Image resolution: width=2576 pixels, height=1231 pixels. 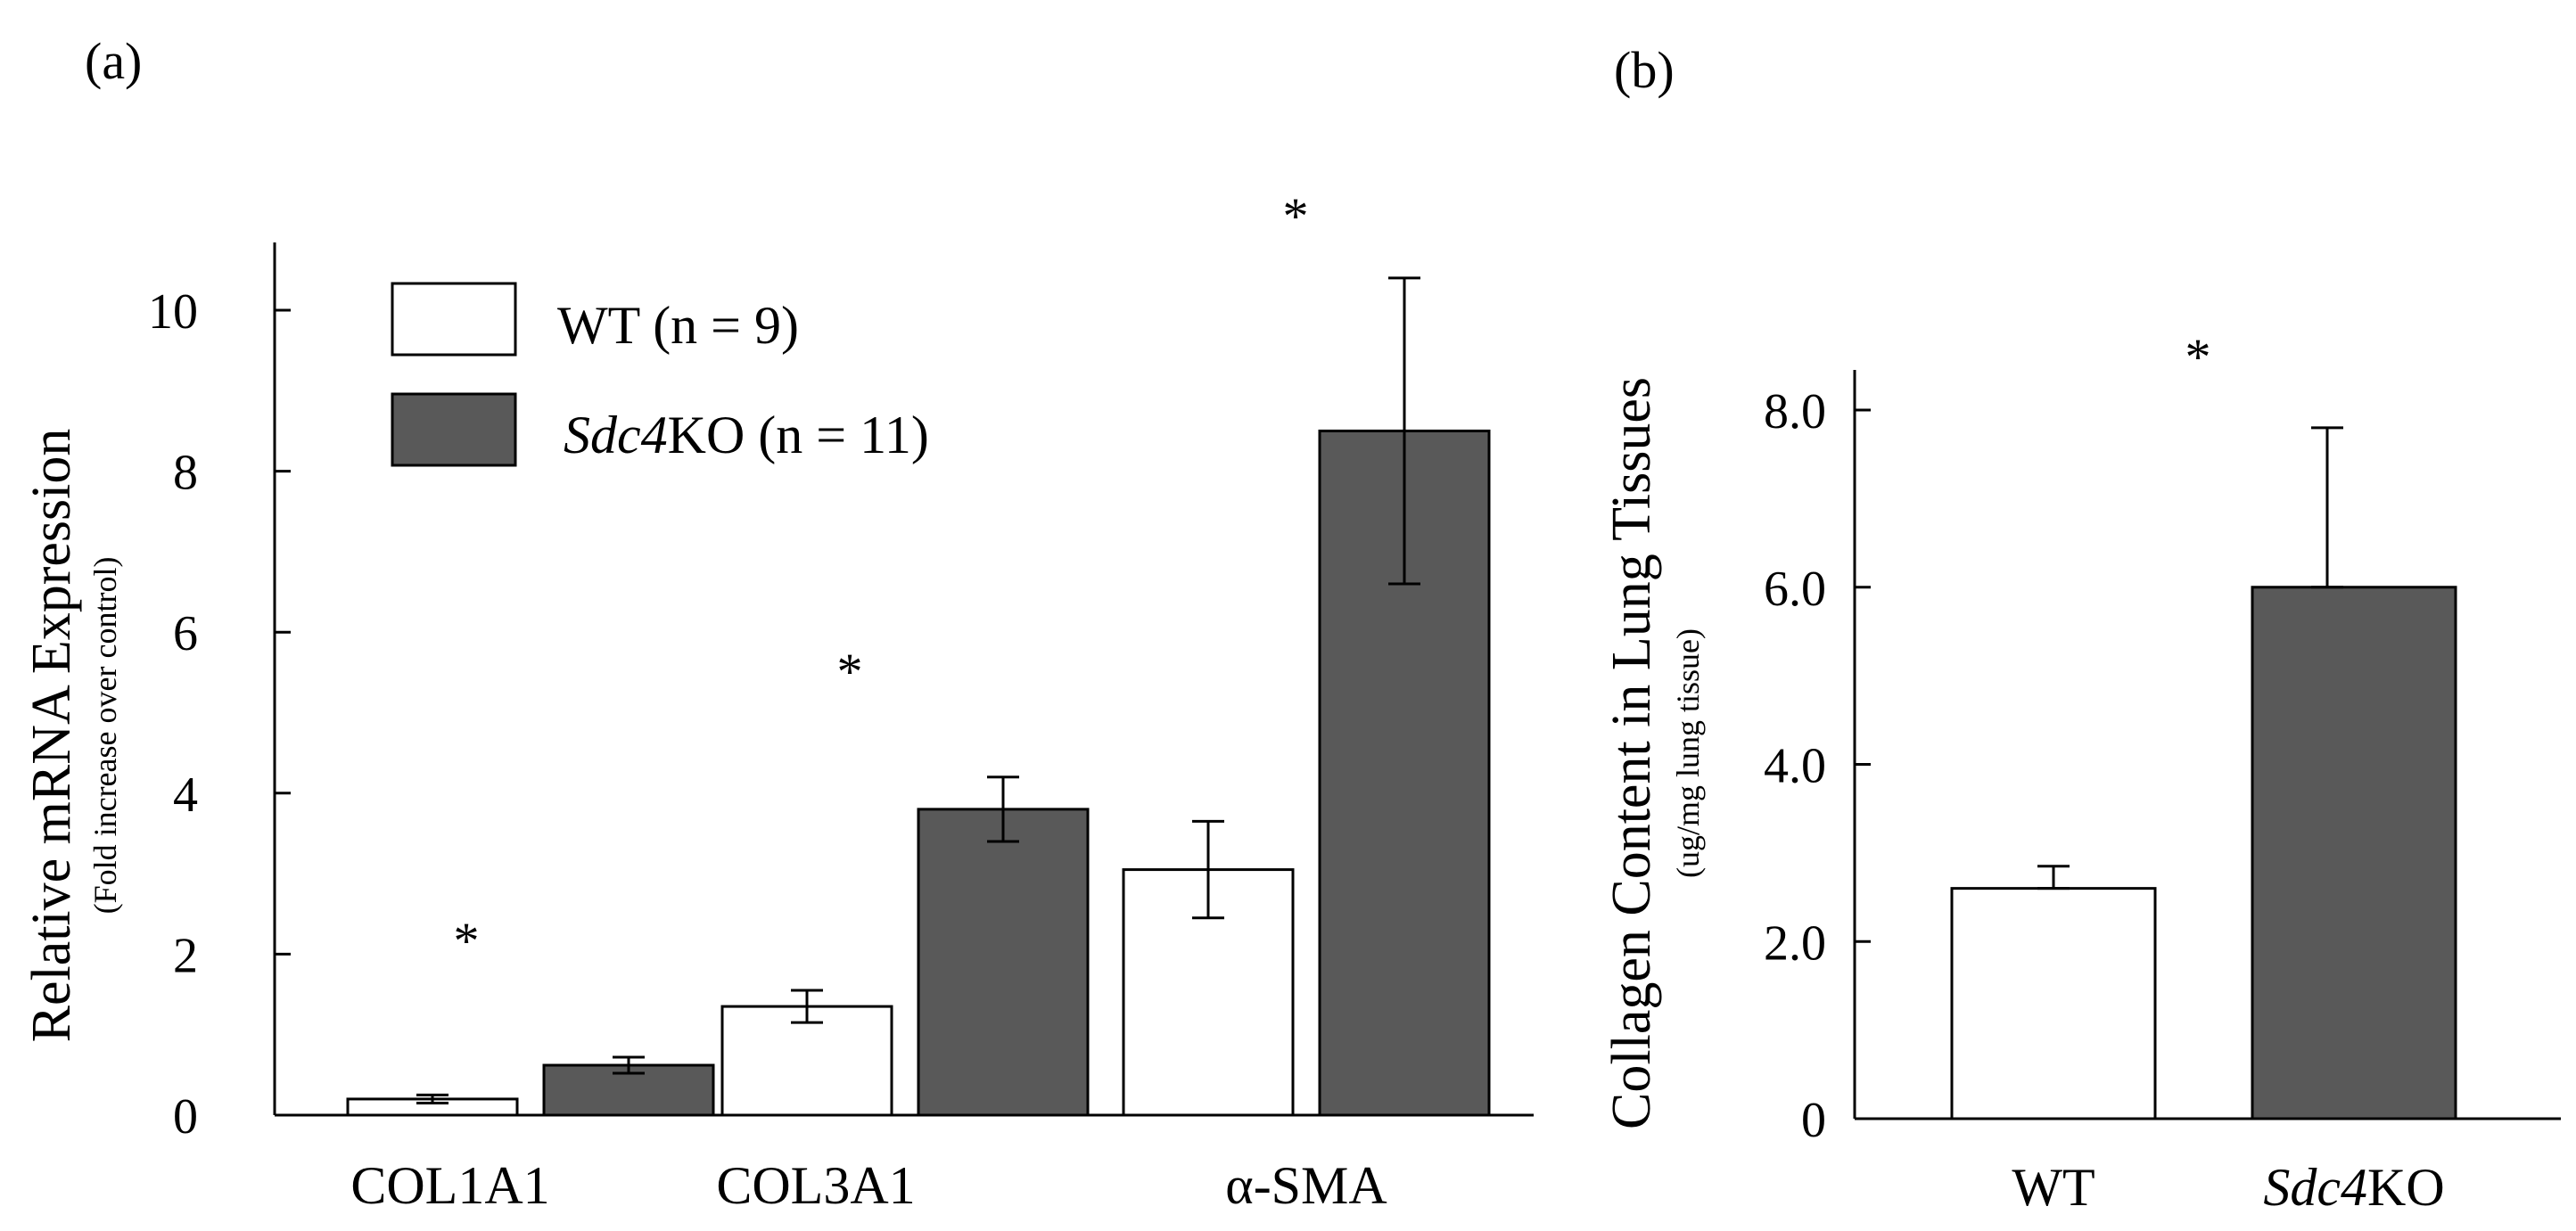 I want to click on panel-b-xtick-label: WT, so click(x=2053, y=1187).